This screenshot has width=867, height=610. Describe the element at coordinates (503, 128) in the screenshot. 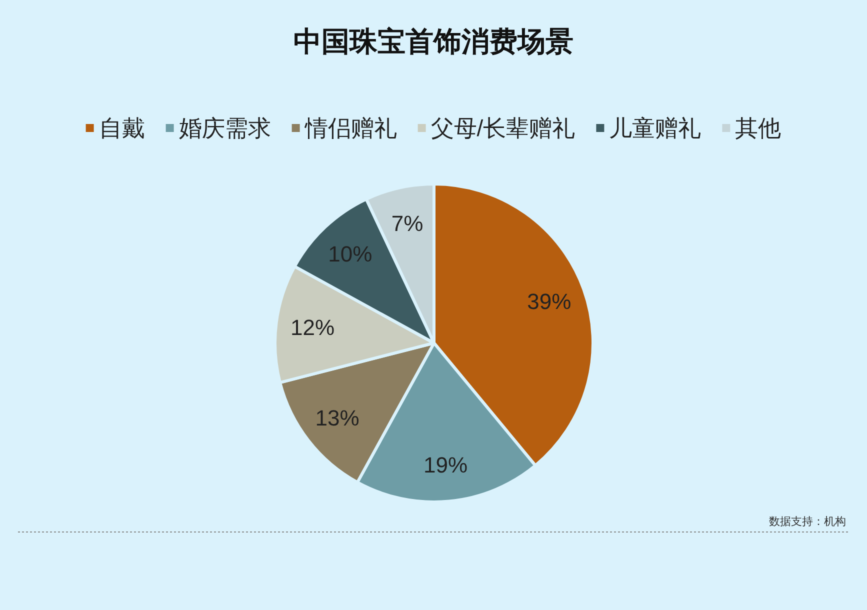

I see `legend-label: 父母/长辈赠礼` at that location.